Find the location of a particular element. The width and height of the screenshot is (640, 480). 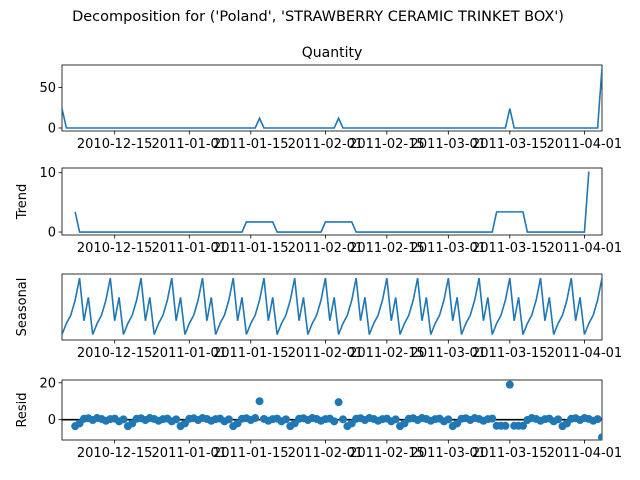

trend-xtick-label-2011-03-15: 2011-03-15 is located at coordinates (510, 248).